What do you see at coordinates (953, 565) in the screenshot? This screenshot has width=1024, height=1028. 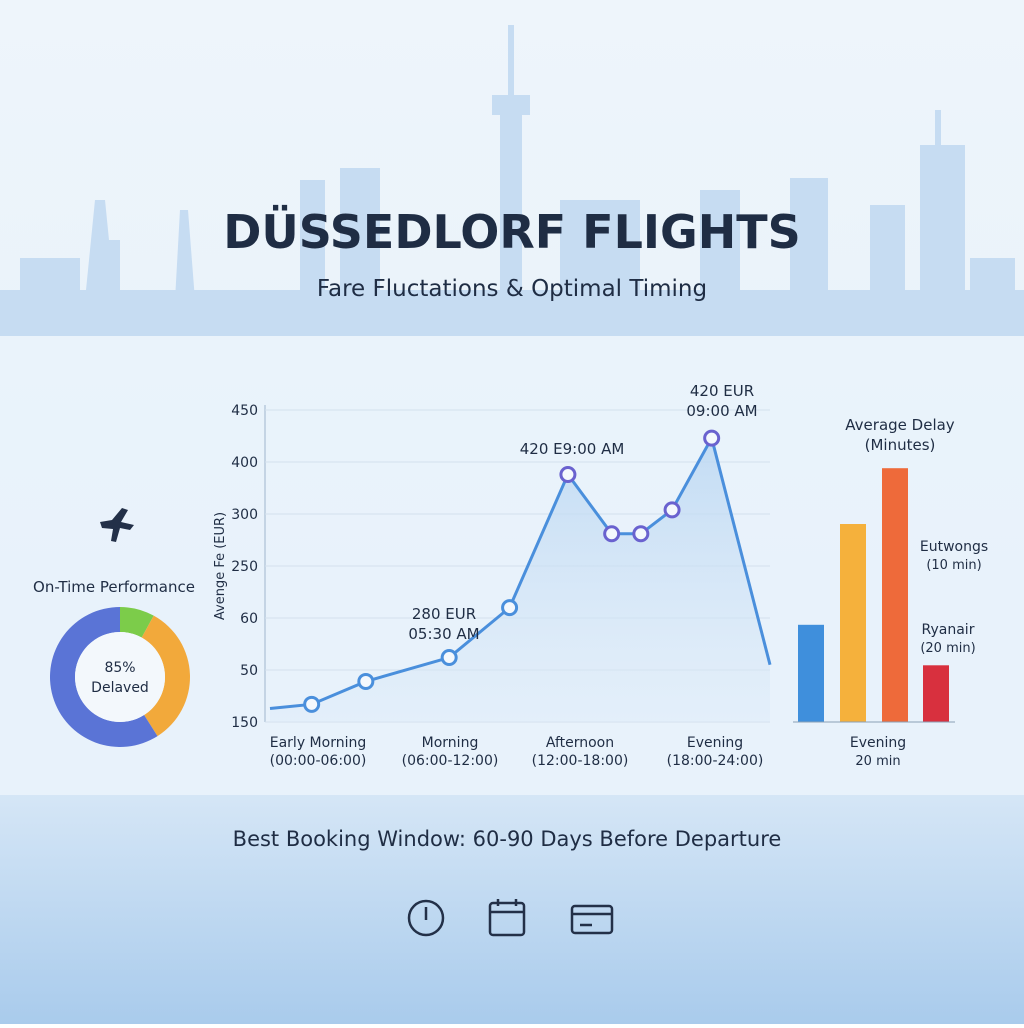 I see `annotation: (10 min)` at bounding box center [953, 565].